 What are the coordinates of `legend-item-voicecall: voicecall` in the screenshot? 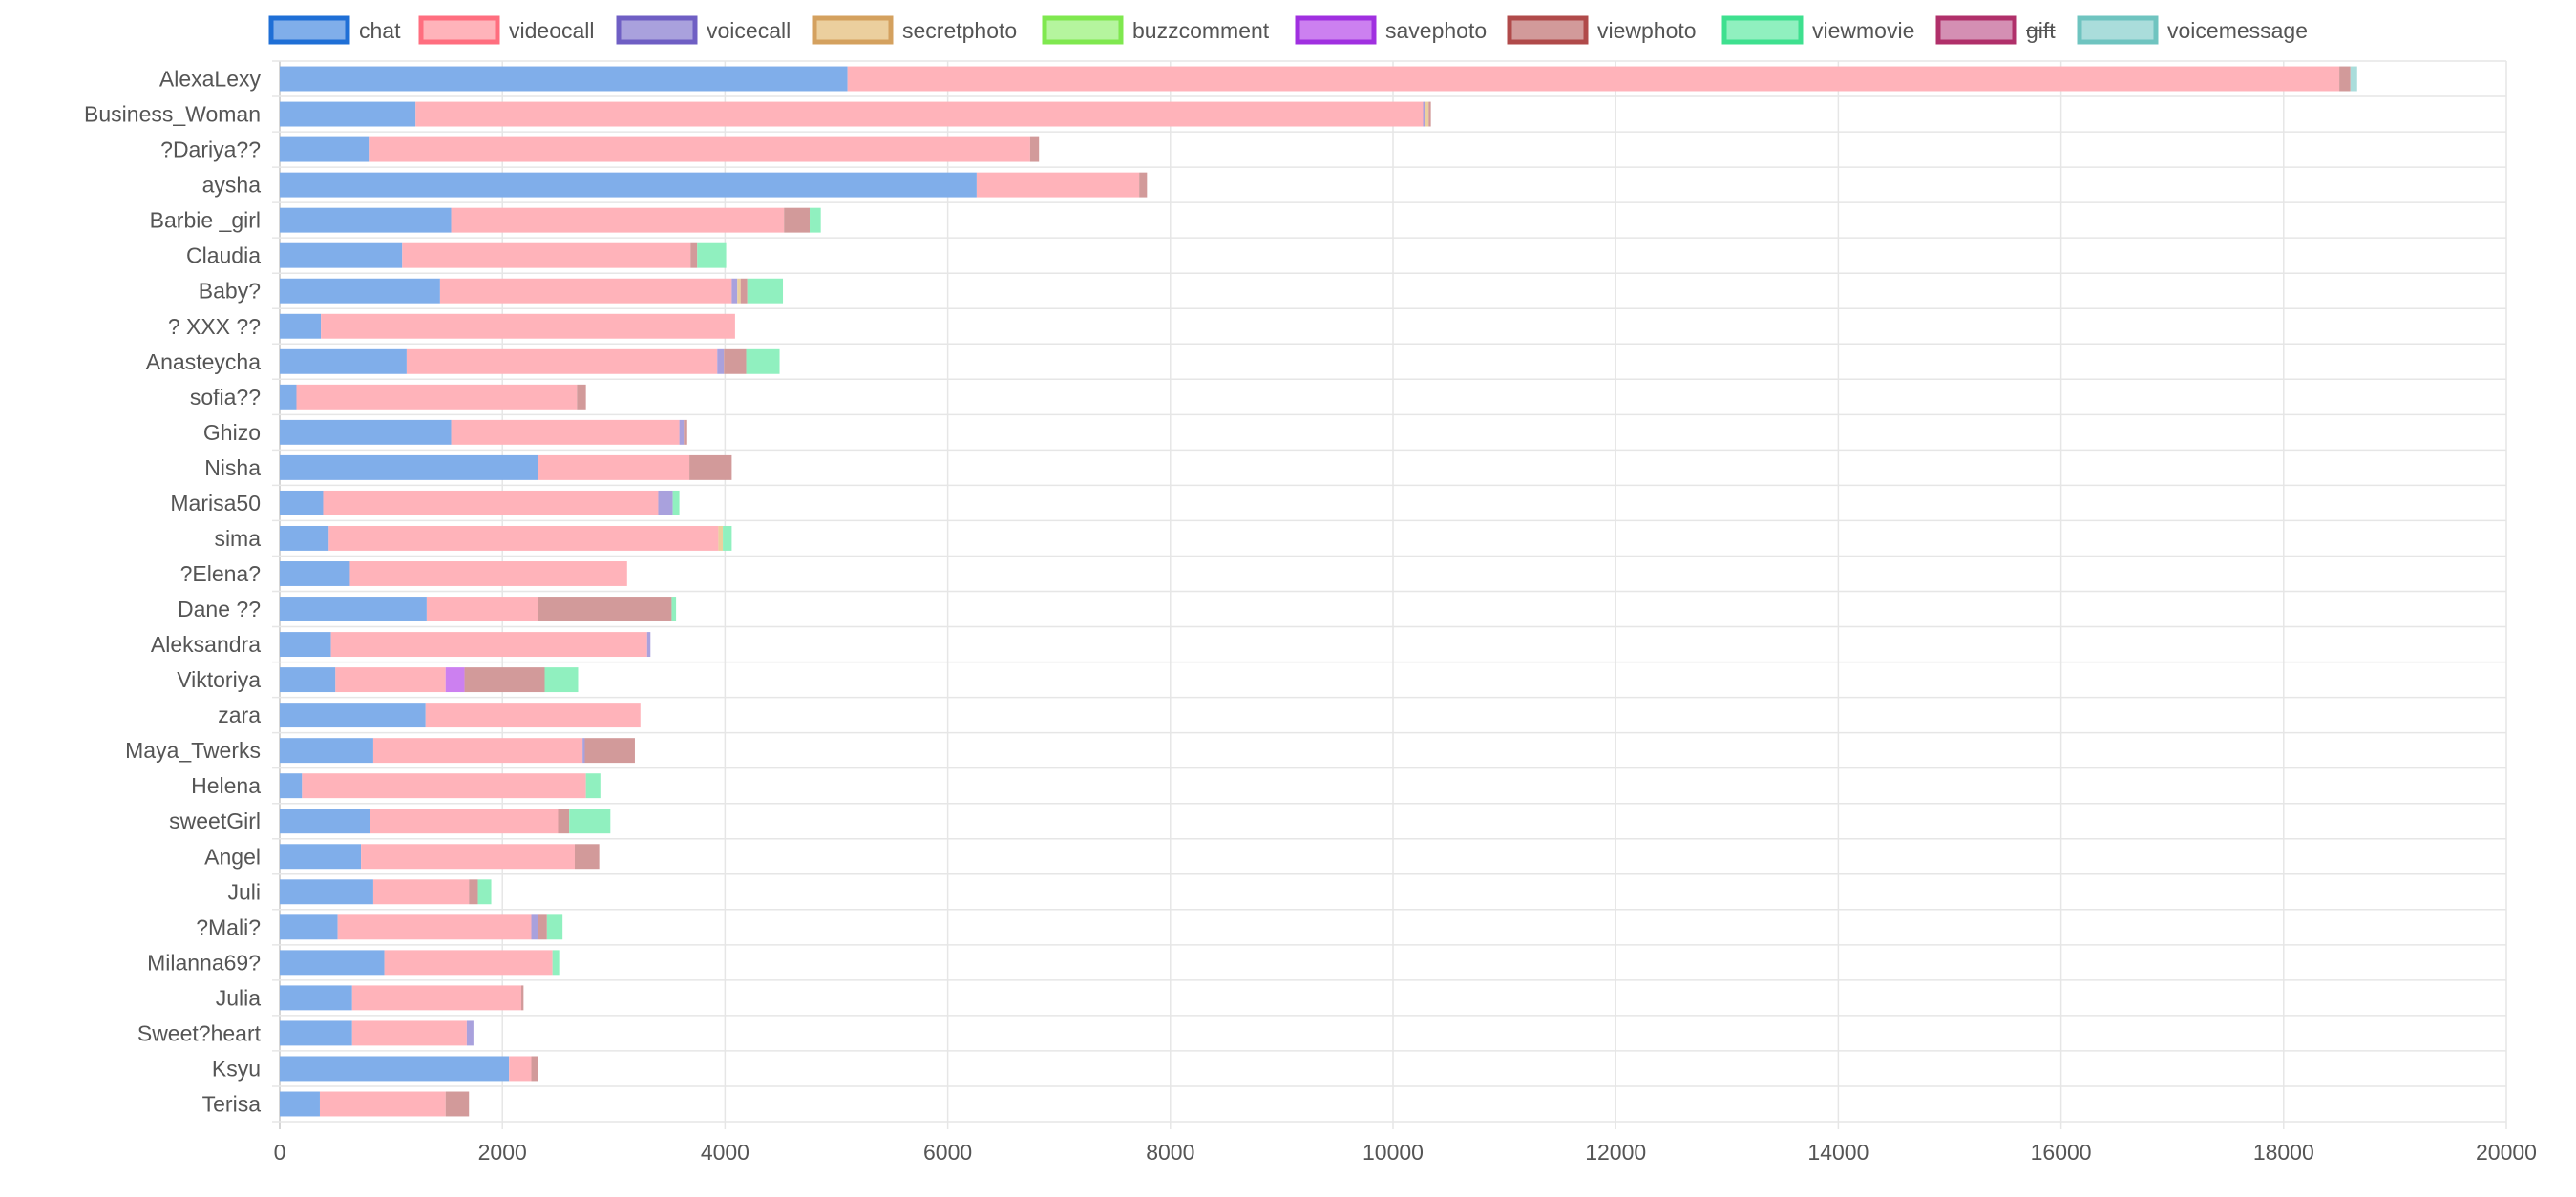 It's located at (703, 30).